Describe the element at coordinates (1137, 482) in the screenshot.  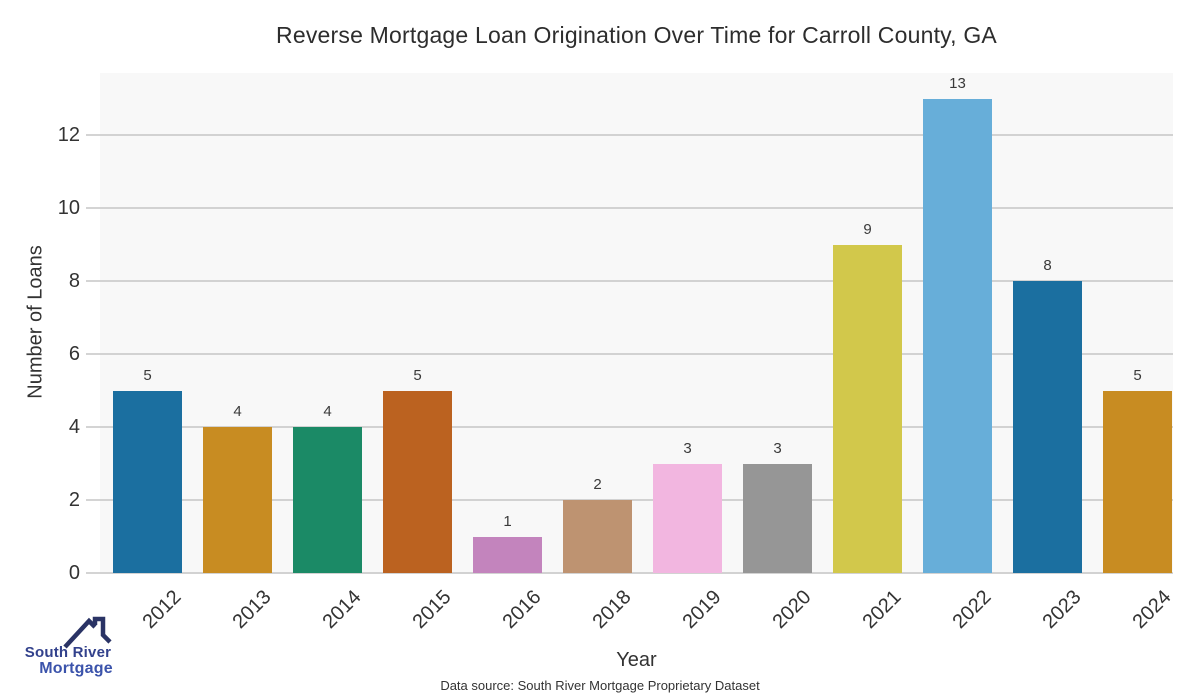
I see `bar-2024` at that location.